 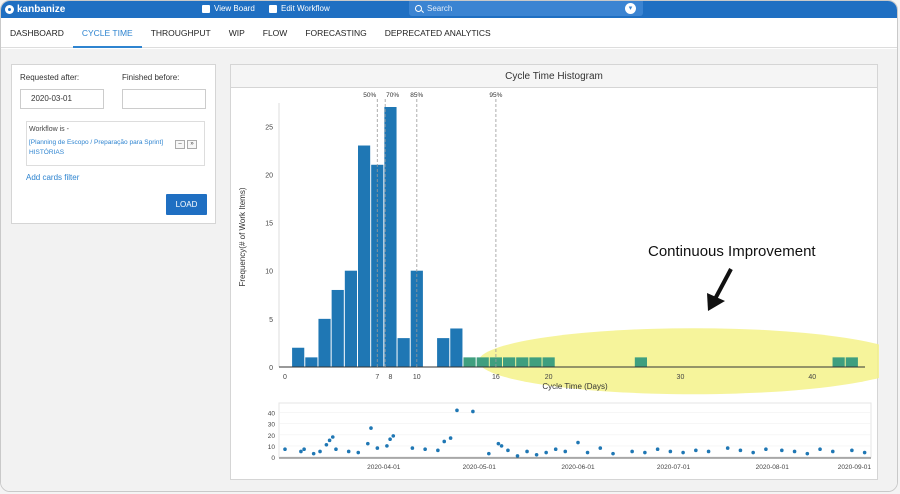 What do you see at coordinates (437, 32) in the screenshot?
I see `tab-deprecated-analytics: DEPRECATED ANALYTICS` at bounding box center [437, 32].